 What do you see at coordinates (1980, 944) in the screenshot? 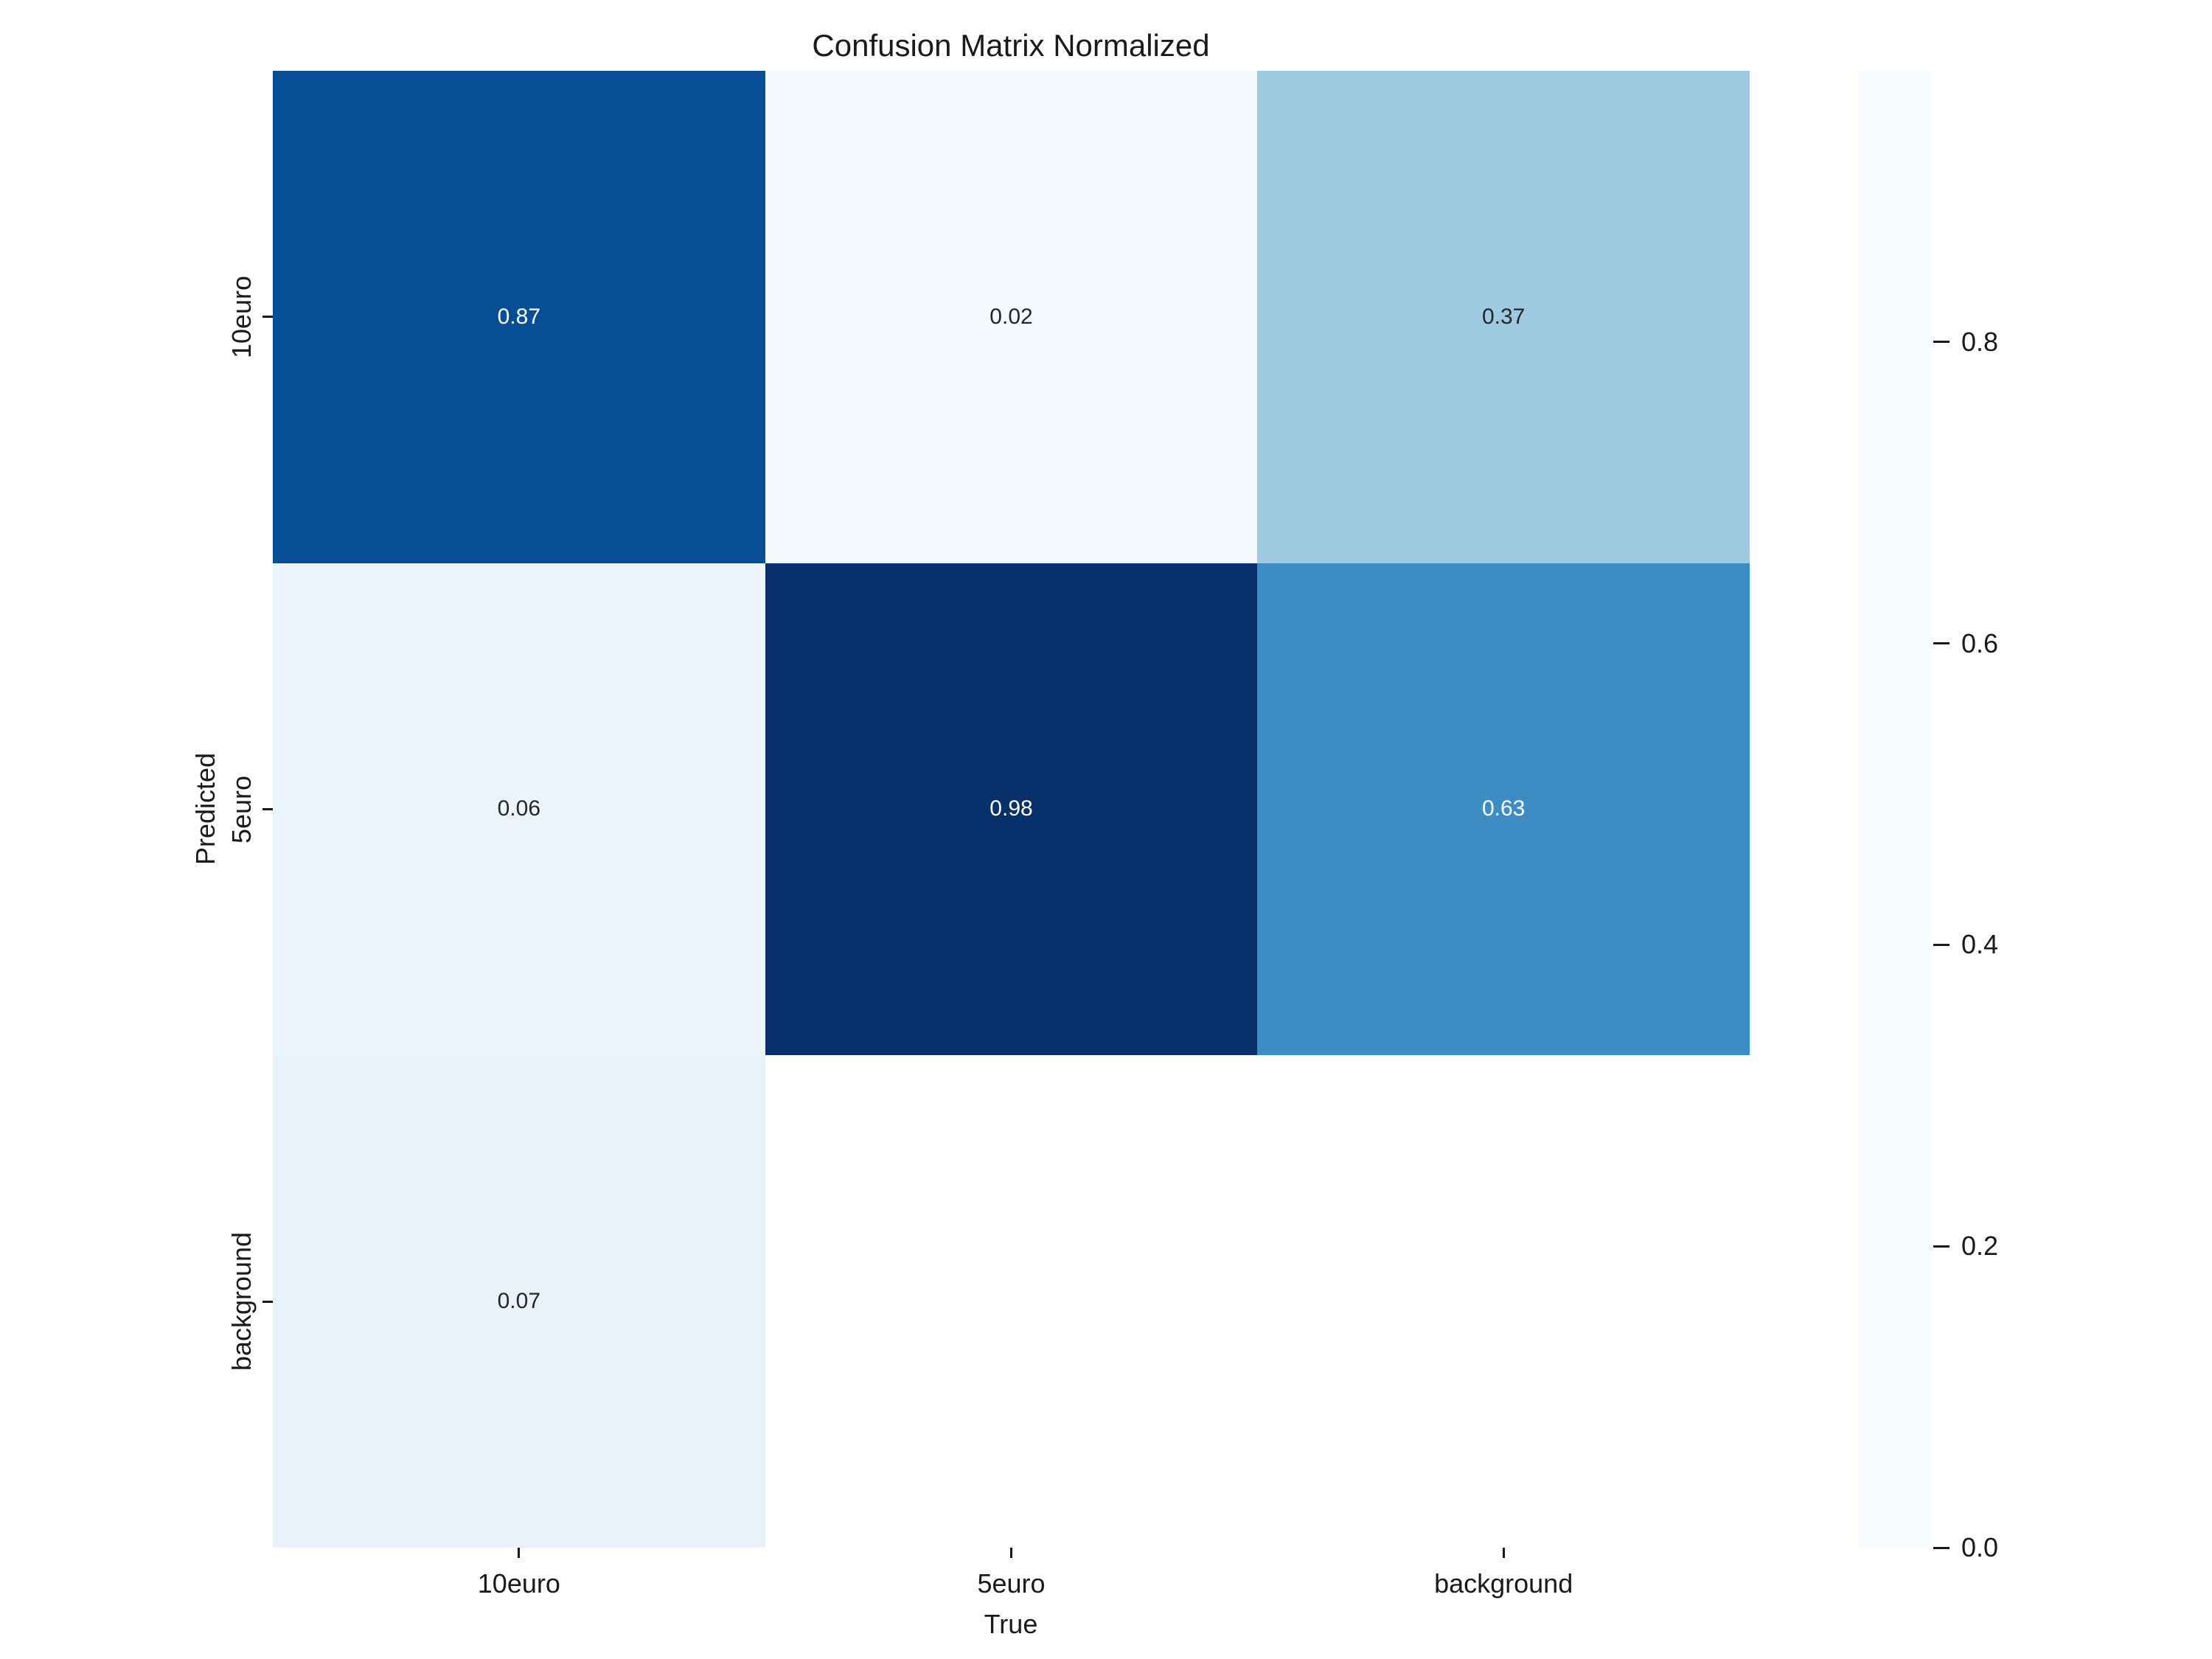
I see `colorbar-tick-label: 0.4` at bounding box center [1980, 944].